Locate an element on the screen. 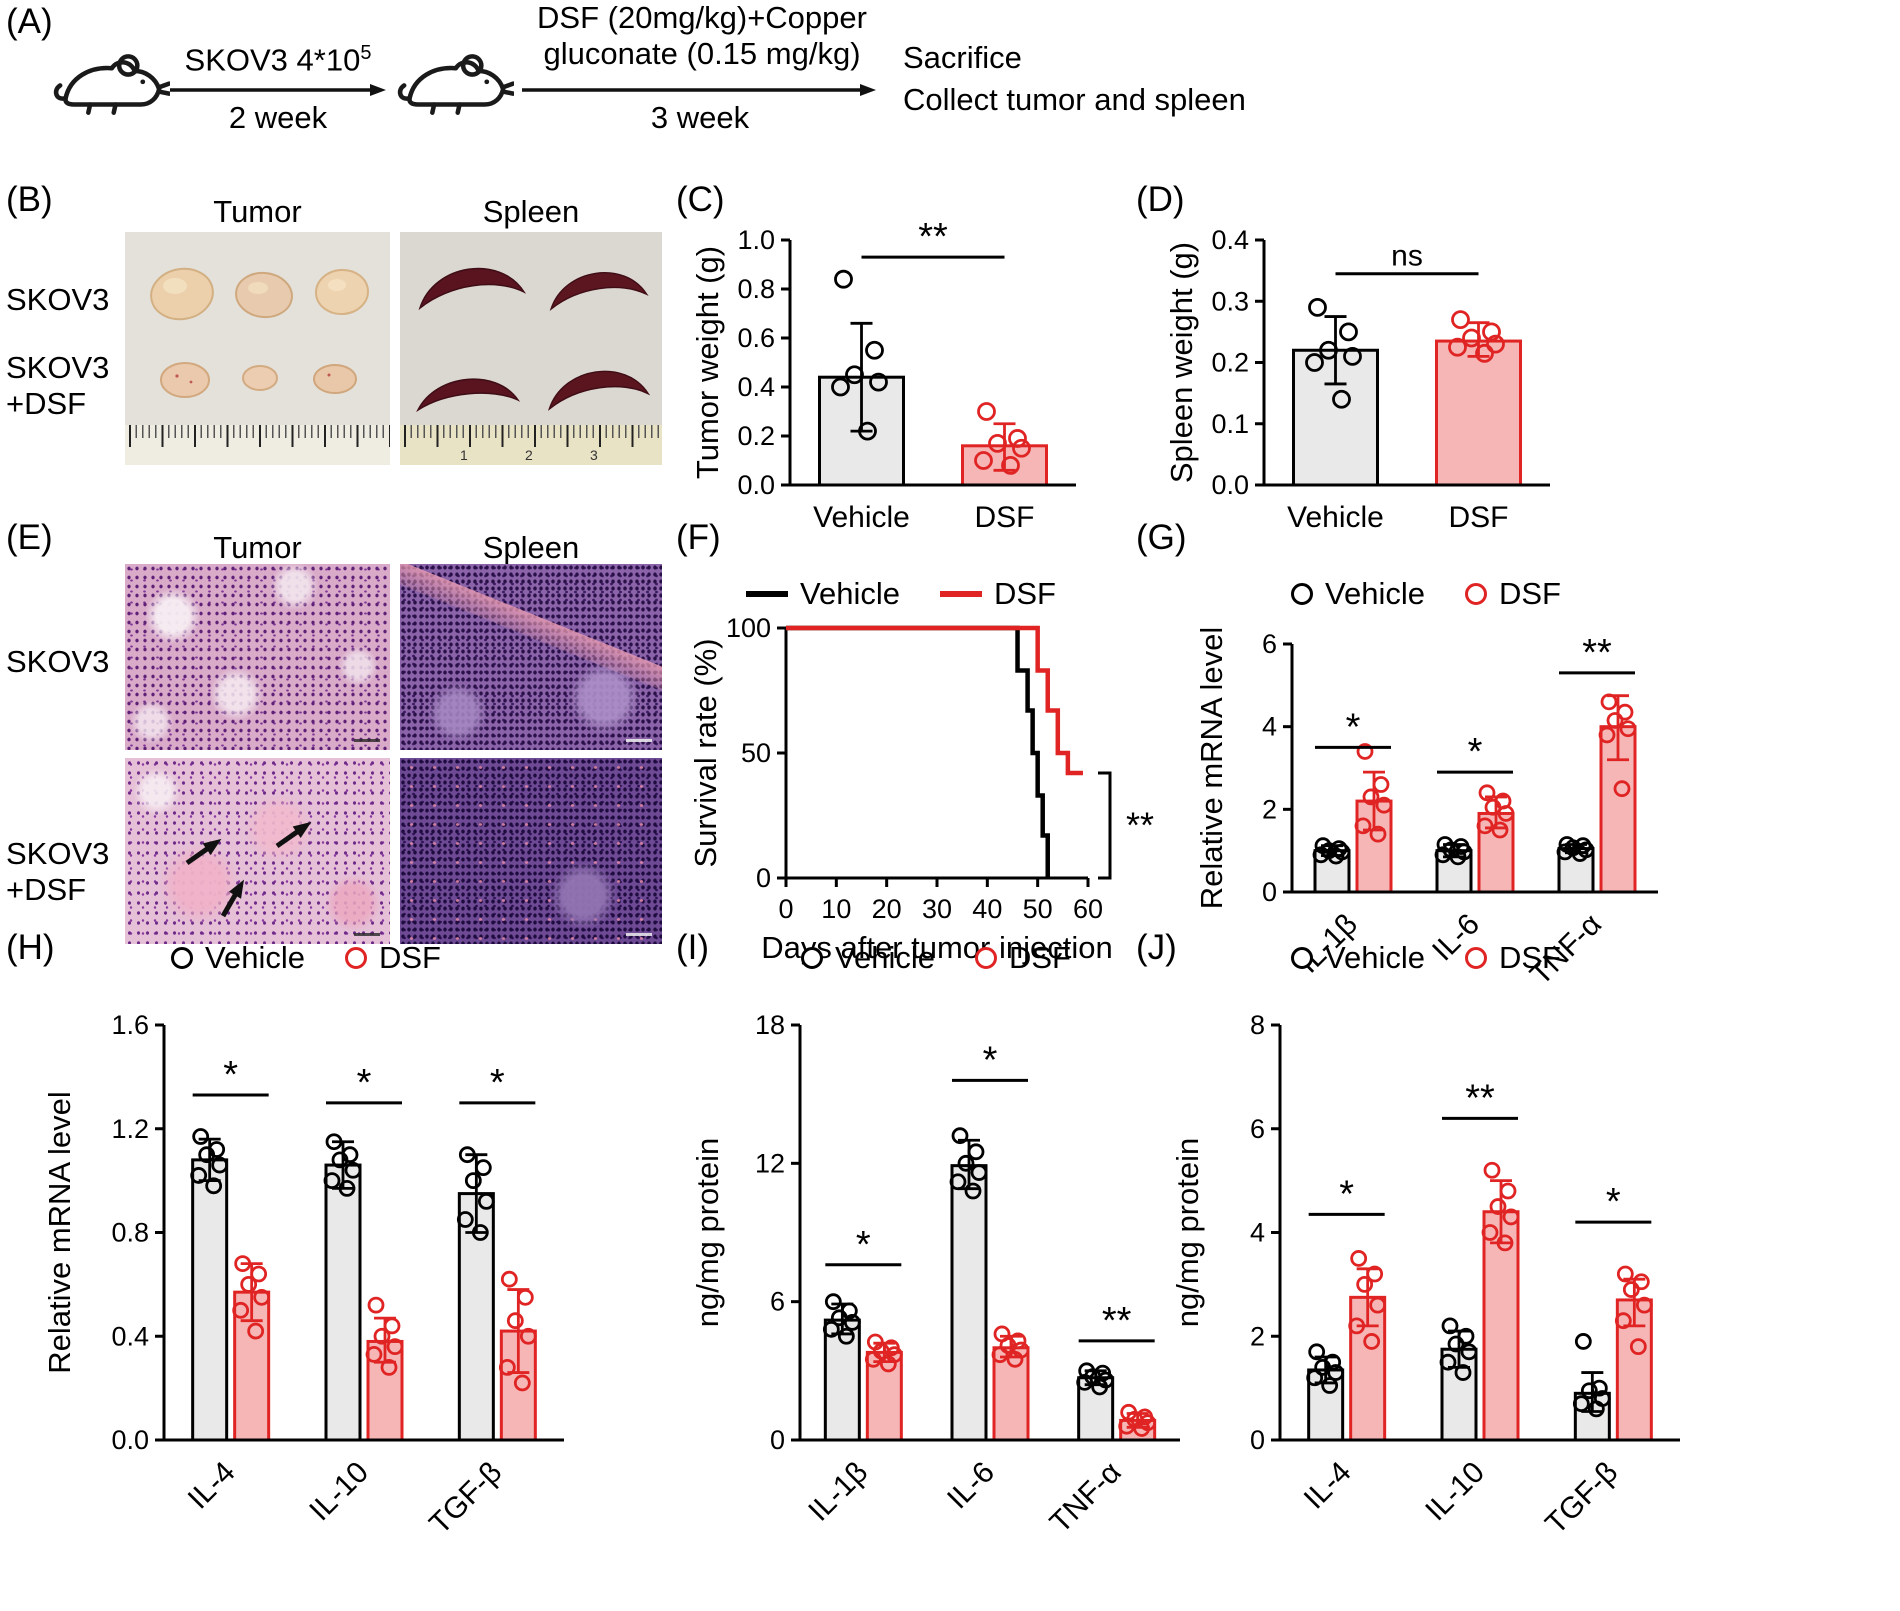  treatment-label-line2: gluconate (0.15 mg/kg) is located at coordinates (702, 53).